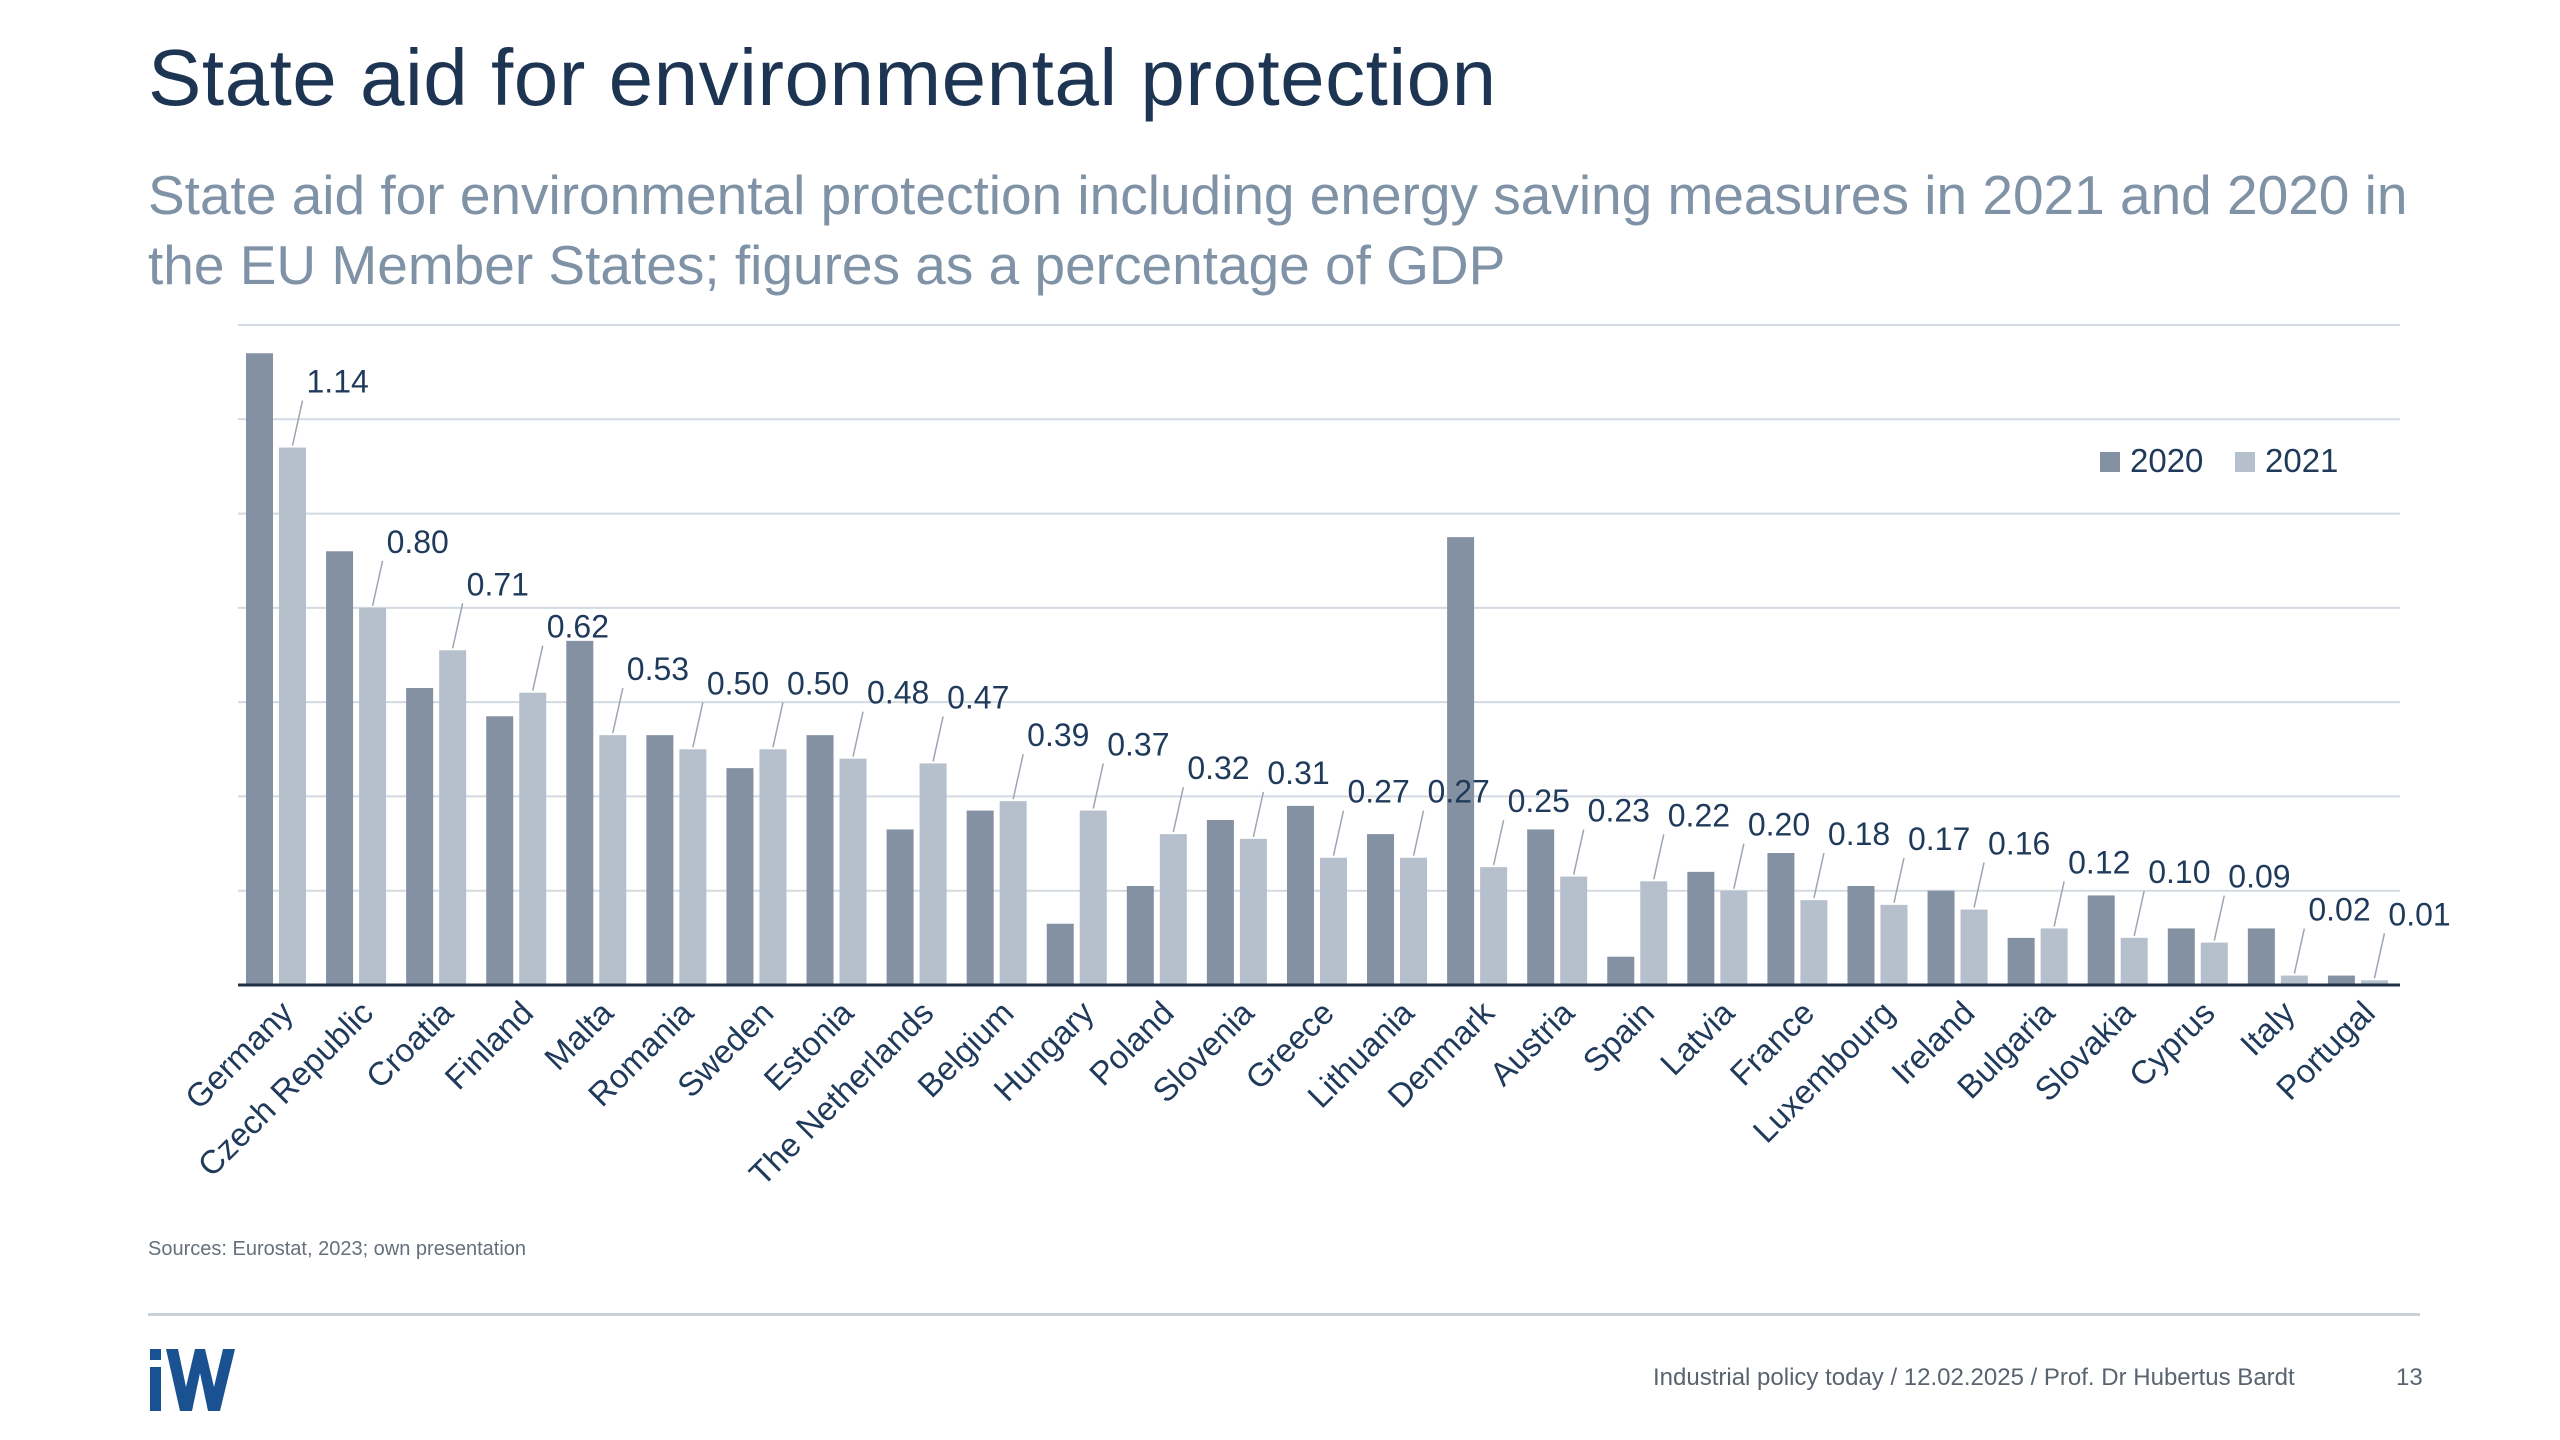 The image size is (2560, 1440). What do you see at coordinates (2166, 460) in the screenshot?
I see `legend-label-2020: 2020` at bounding box center [2166, 460].